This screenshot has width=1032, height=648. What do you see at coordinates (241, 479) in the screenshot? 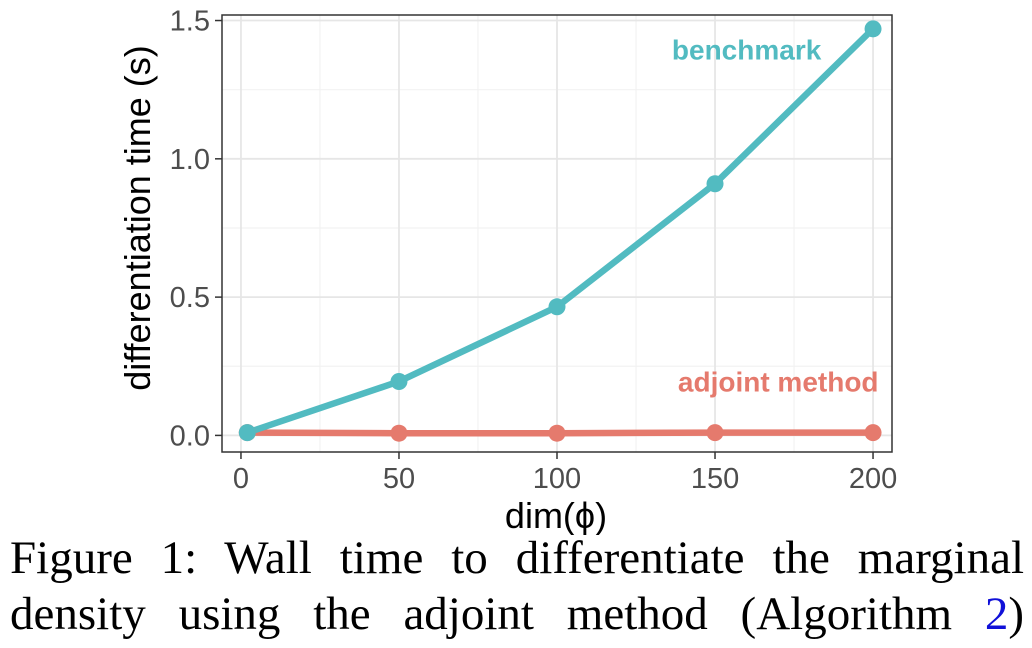
I see `x-tick-label: 0` at bounding box center [241, 479].